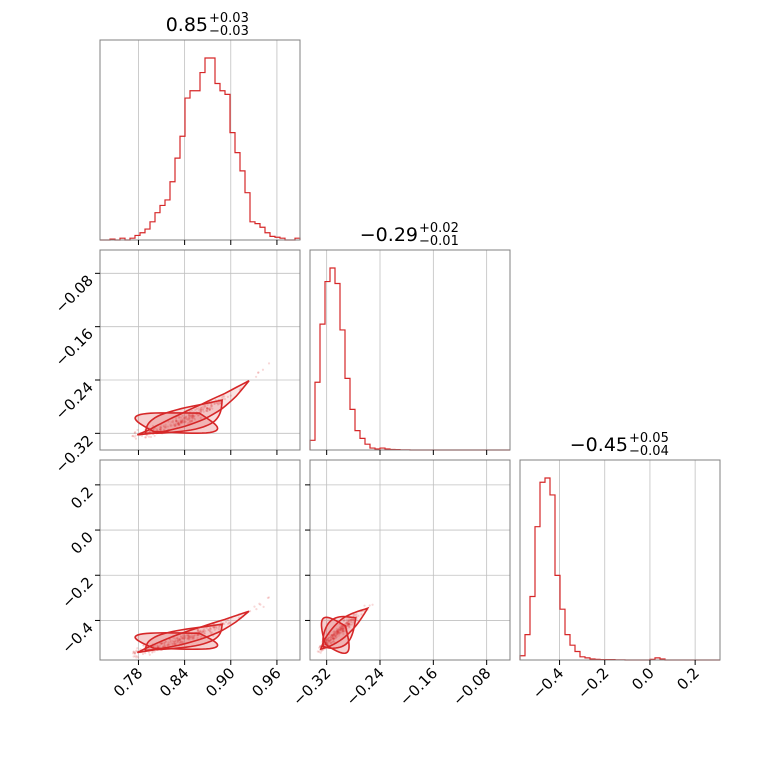 The image size is (760, 760). Describe the element at coordinates (229, 18) in the screenshot. I see `title-plus-error: +0.03` at that location.